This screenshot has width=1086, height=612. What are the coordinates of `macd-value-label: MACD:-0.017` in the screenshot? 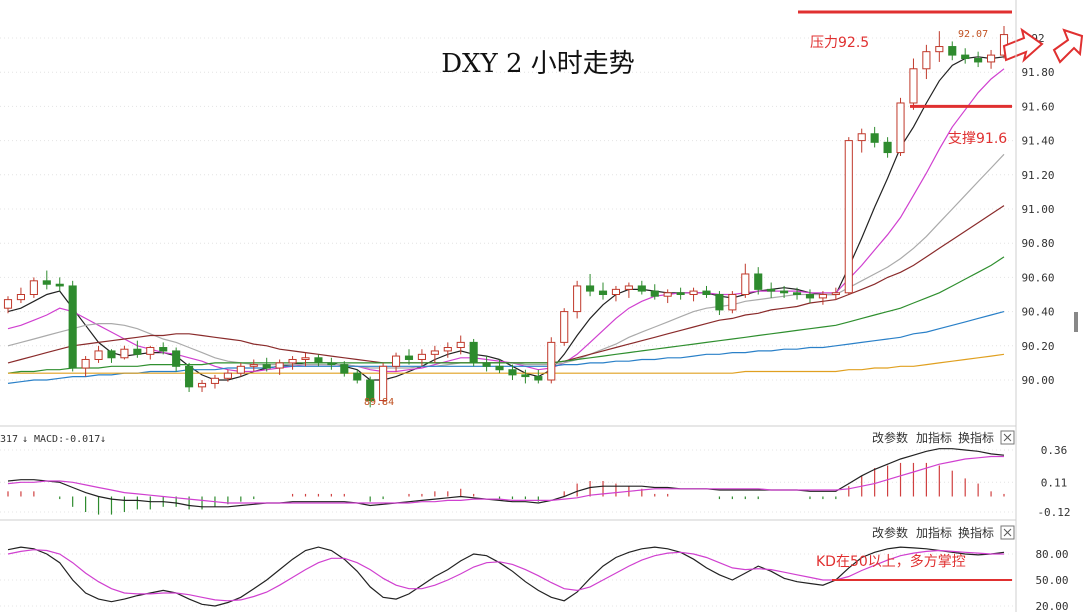 It's located at (67, 439).